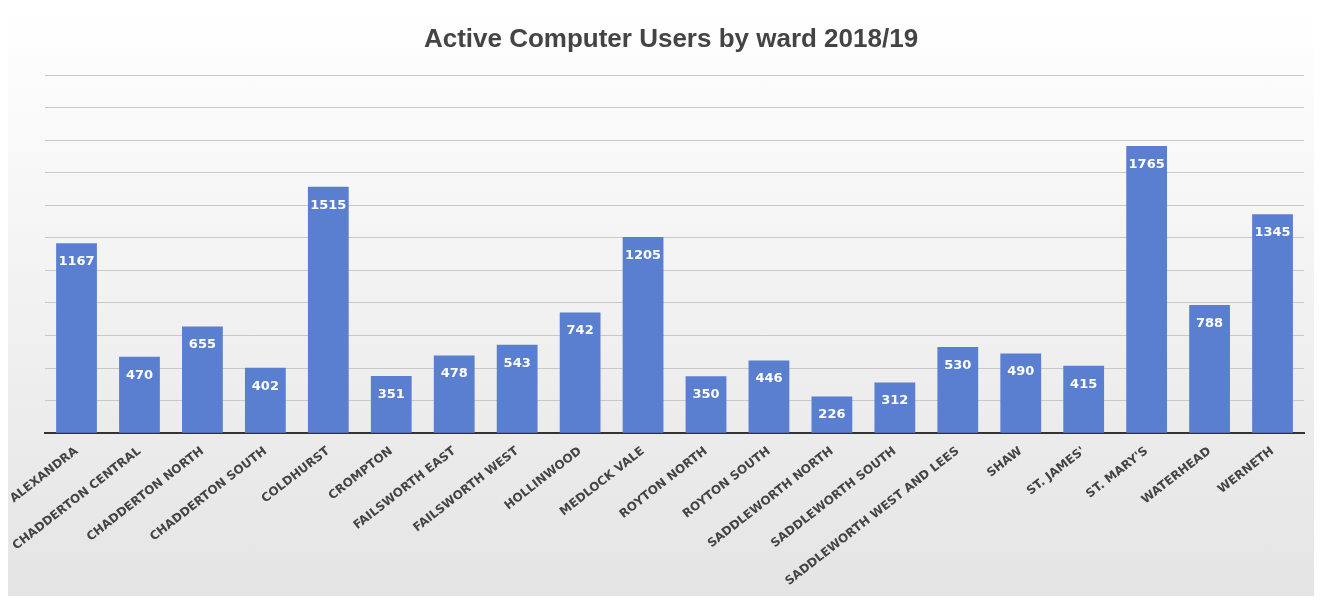 The image size is (1322, 604). What do you see at coordinates (202, 344) in the screenshot?
I see `data-label: 655` at bounding box center [202, 344].